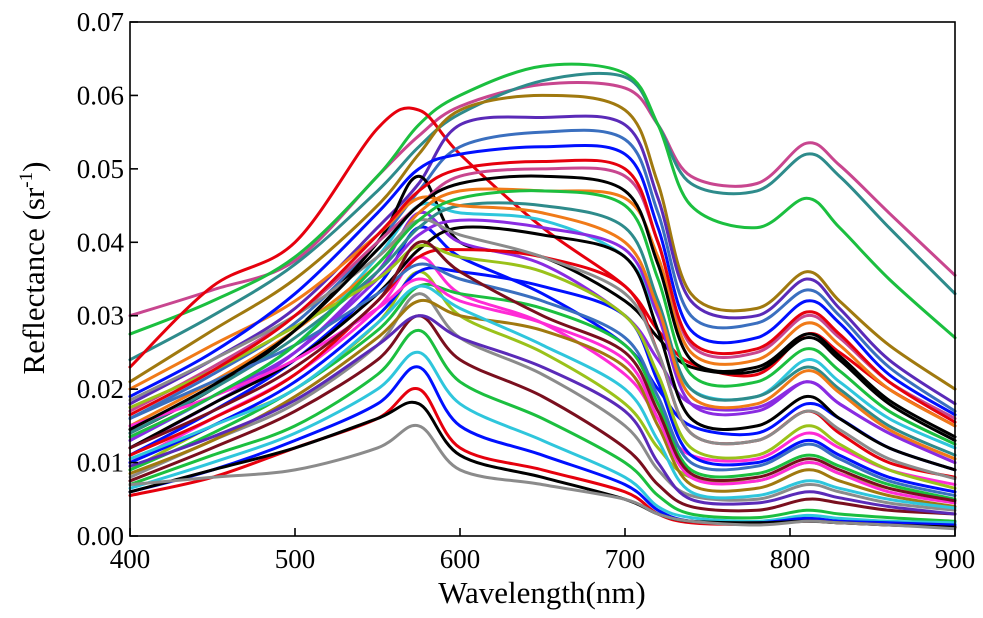 The height and width of the screenshot is (618, 983). I want to click on y-axis-label: Reflectance (sr-1), so click(33, 268).